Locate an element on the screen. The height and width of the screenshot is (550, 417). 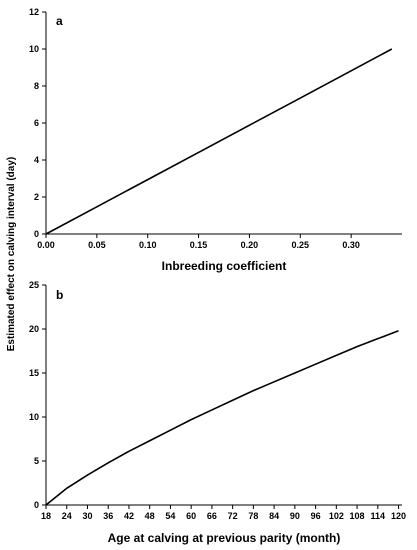
x-tick-label: 114 is located at coordinates (378, 516).